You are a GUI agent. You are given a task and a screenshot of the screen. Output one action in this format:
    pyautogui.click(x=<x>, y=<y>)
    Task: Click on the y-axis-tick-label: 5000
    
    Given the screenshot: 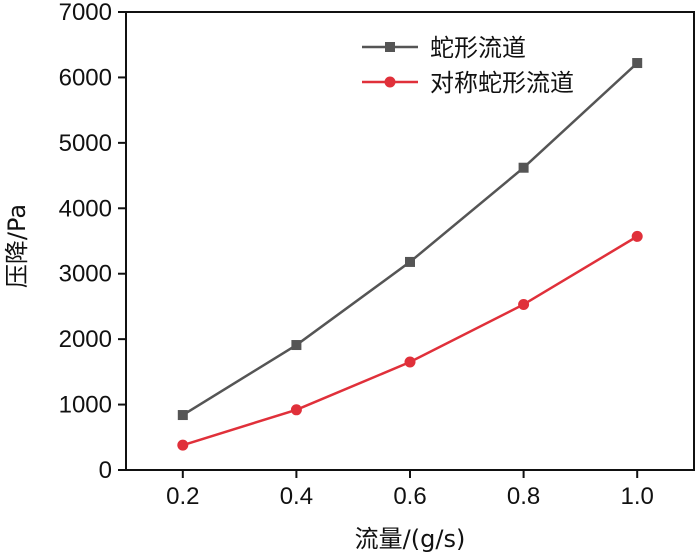 What is the action you would take?
    pyautogui.click(x=85, y=143)
    